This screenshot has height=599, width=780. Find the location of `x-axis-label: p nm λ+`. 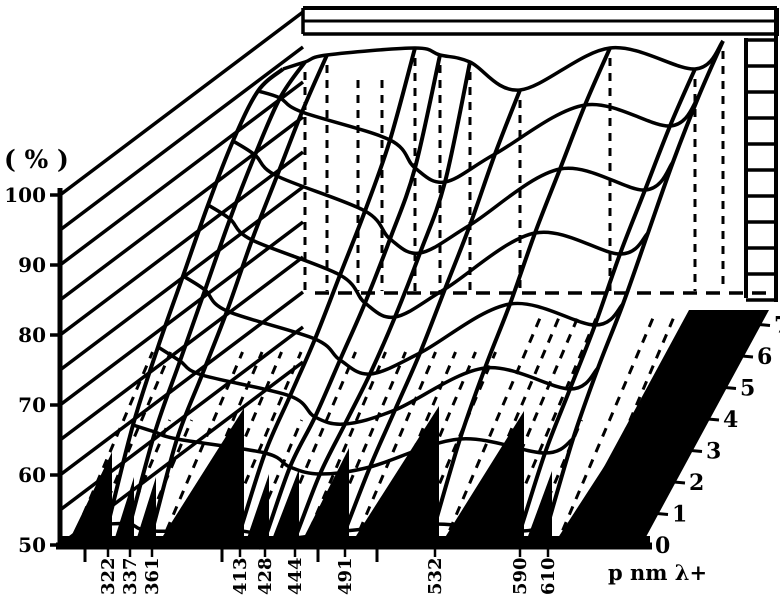

x-axis-label: p nm λ+ is located at coordinates (657, 572).